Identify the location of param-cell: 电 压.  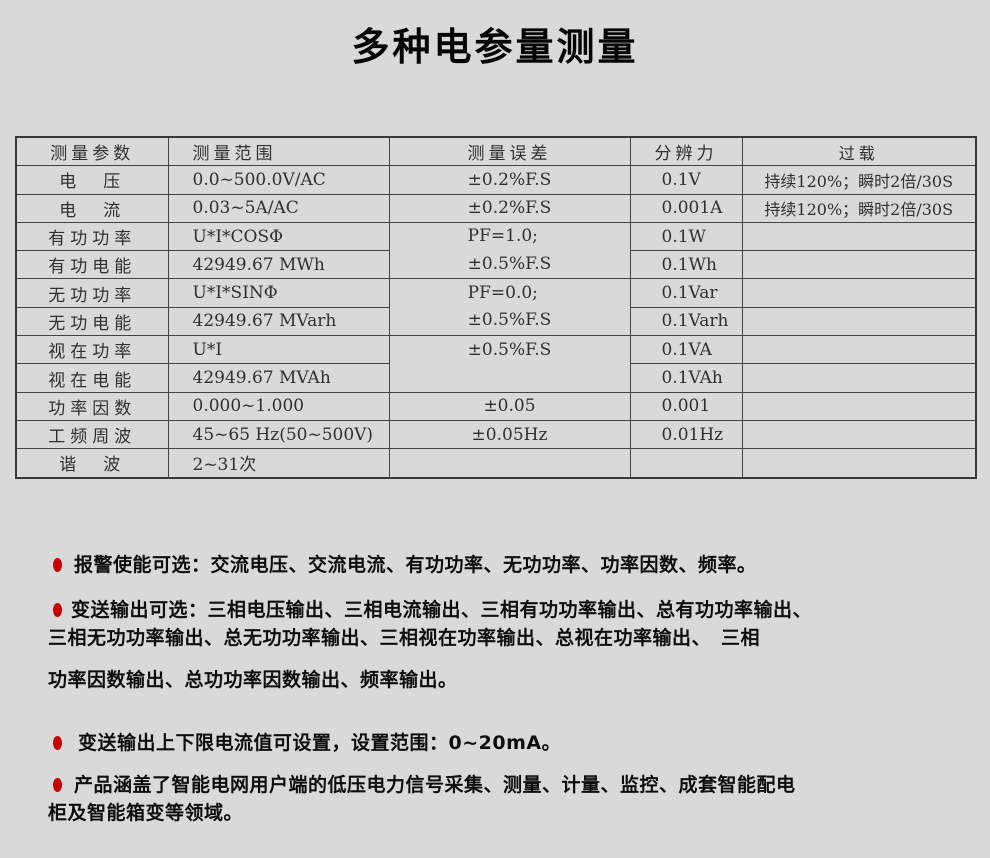
(92, 180).